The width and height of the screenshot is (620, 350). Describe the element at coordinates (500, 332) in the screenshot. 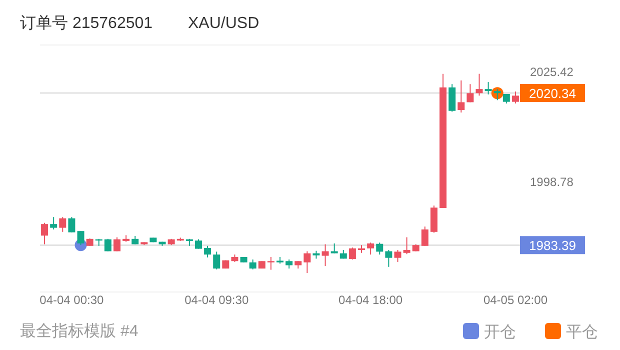

I see `legend-label: 开仓` at that location.